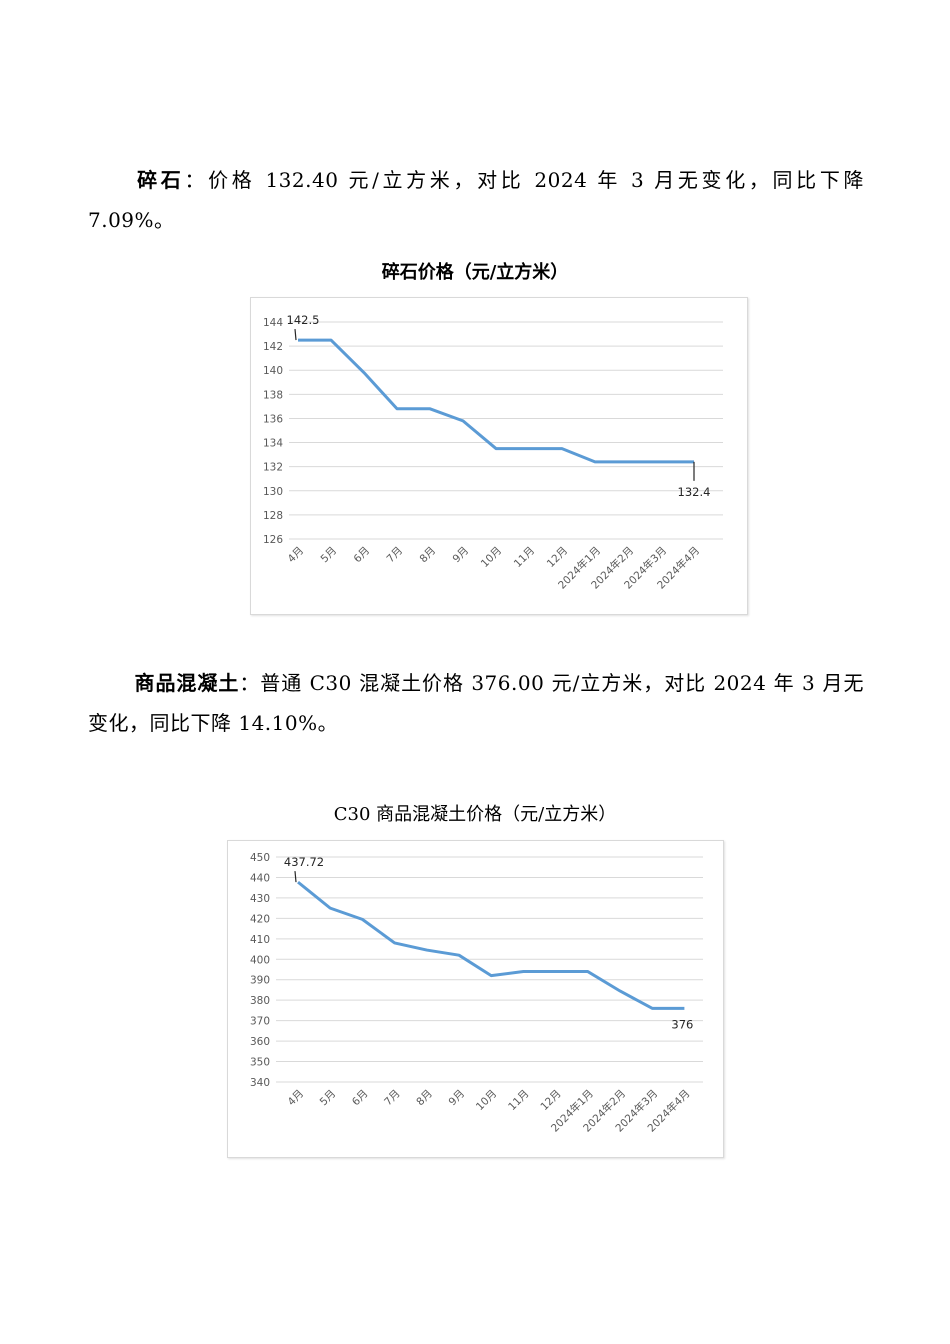 Image resolution: width=950 pixels, height=1344 pixels. Describe the element at coordinates (273, 419) in the screenshot. I see `y-tick-label: 136` at that location.